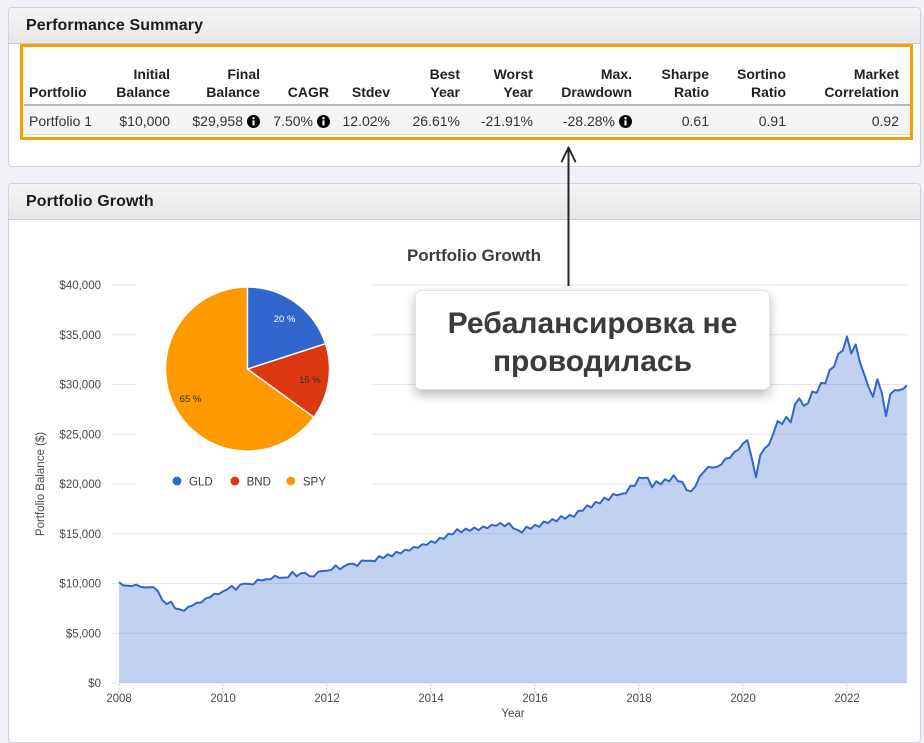  Describe the element at coordinates (223, 699) in the screenshot. I see `svg-text: 2010` at that location.